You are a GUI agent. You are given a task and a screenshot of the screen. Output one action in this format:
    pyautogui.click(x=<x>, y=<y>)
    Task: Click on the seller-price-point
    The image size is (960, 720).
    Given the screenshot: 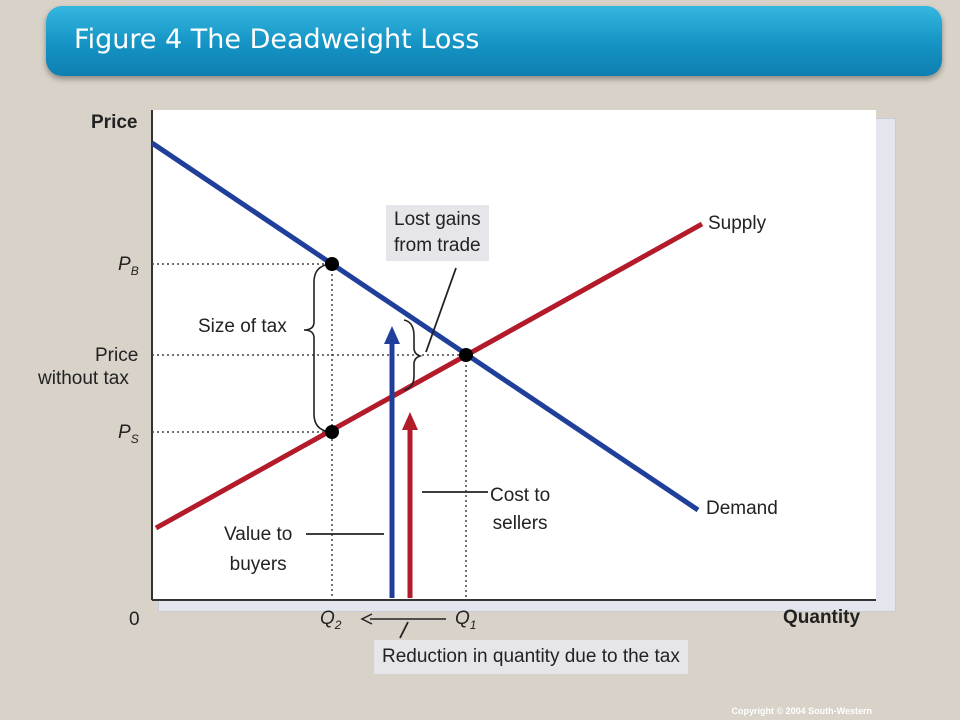 What is the action you would take?
    pyautogui.click(x=332, y=432)
    